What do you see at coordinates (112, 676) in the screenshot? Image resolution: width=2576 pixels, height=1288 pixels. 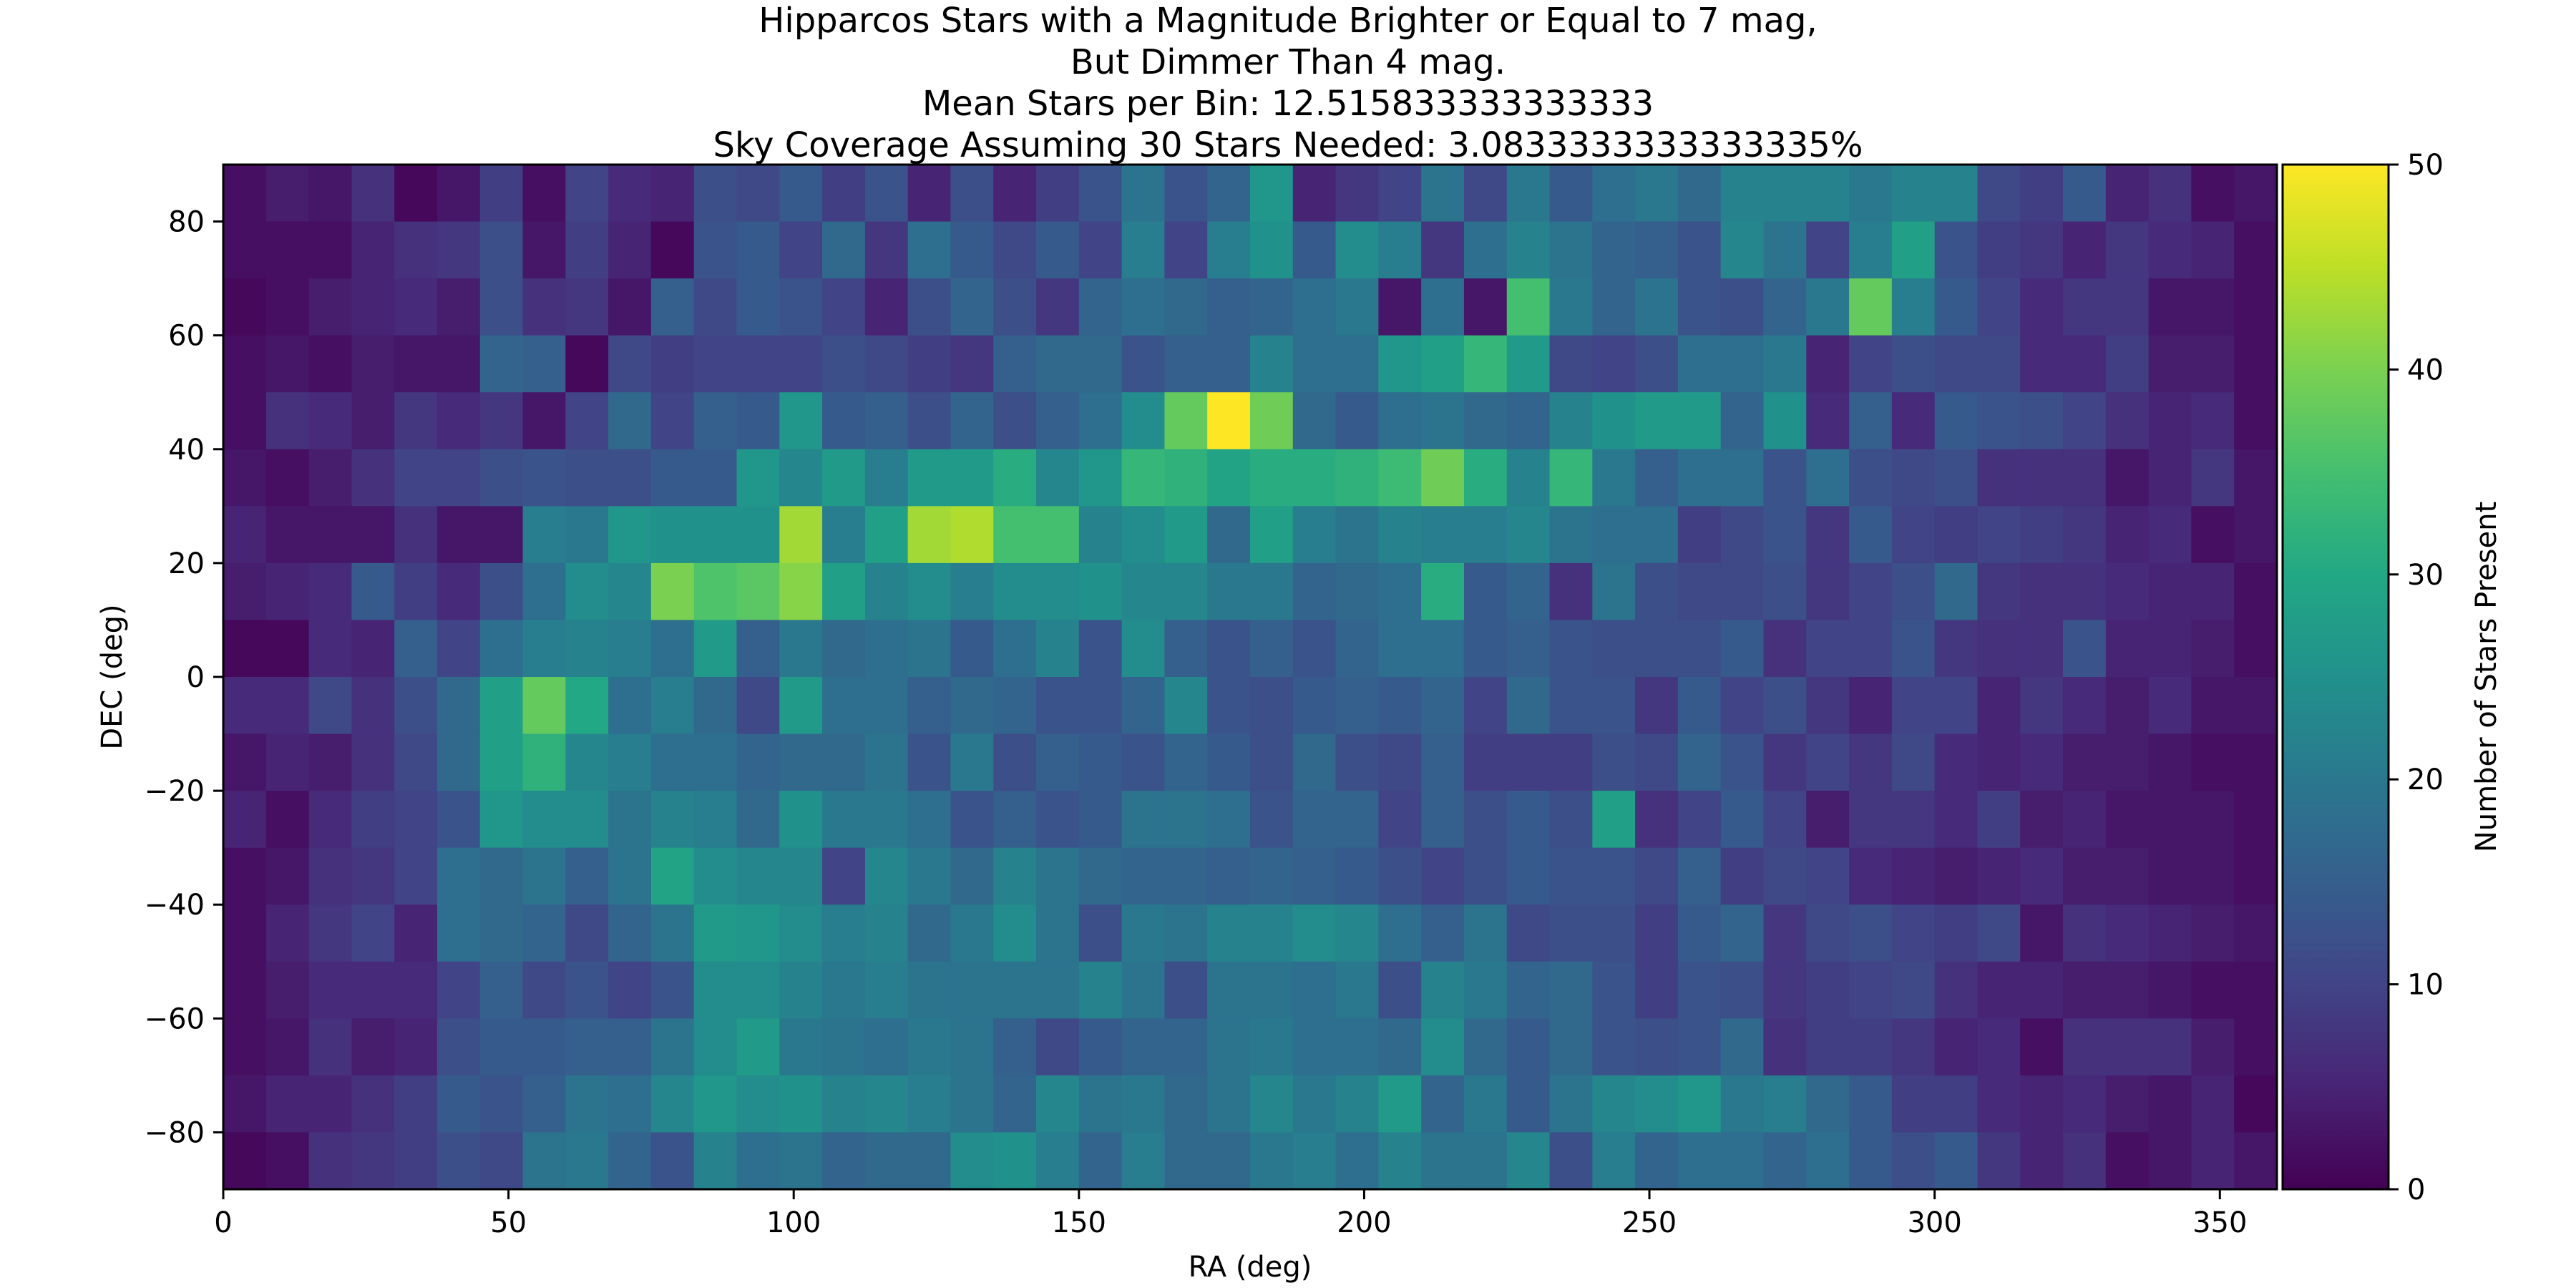 I see `y-axis-label: DEC (deg)` at bounding box center [112, 676].